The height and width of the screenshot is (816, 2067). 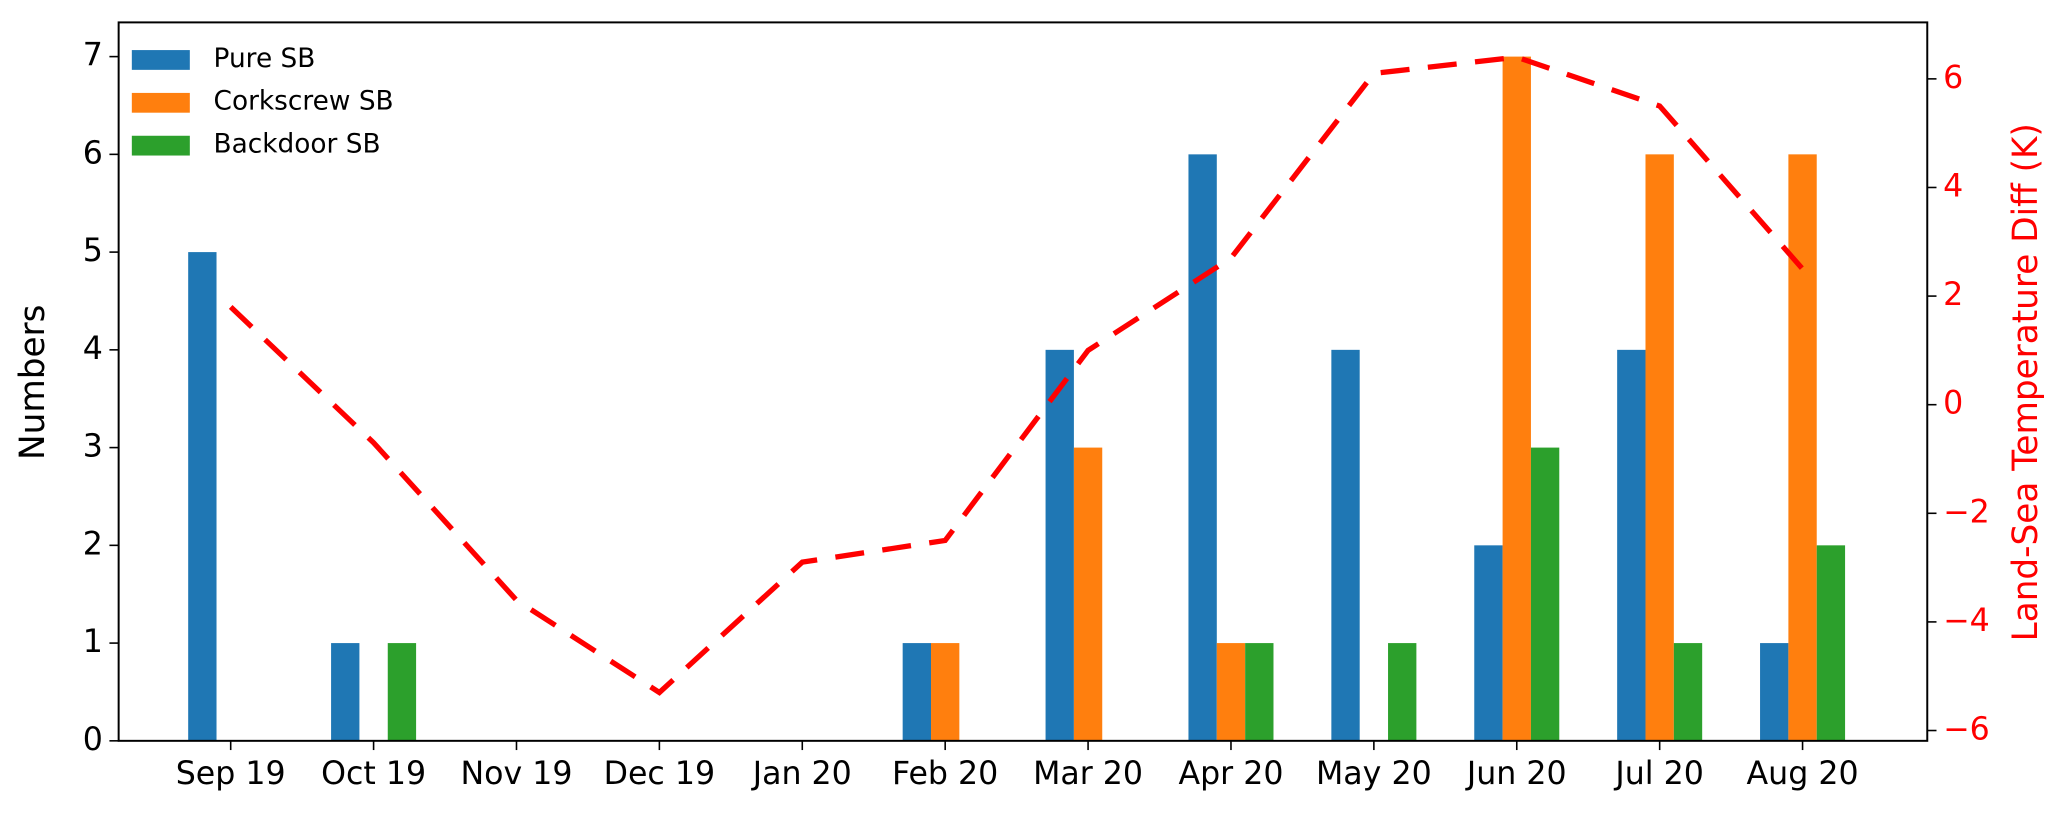 What do you see at coordinates (1803, 774) in the screenshot?
I see `x-tick-label: Aug 20` at bounding box center [1803, 774].